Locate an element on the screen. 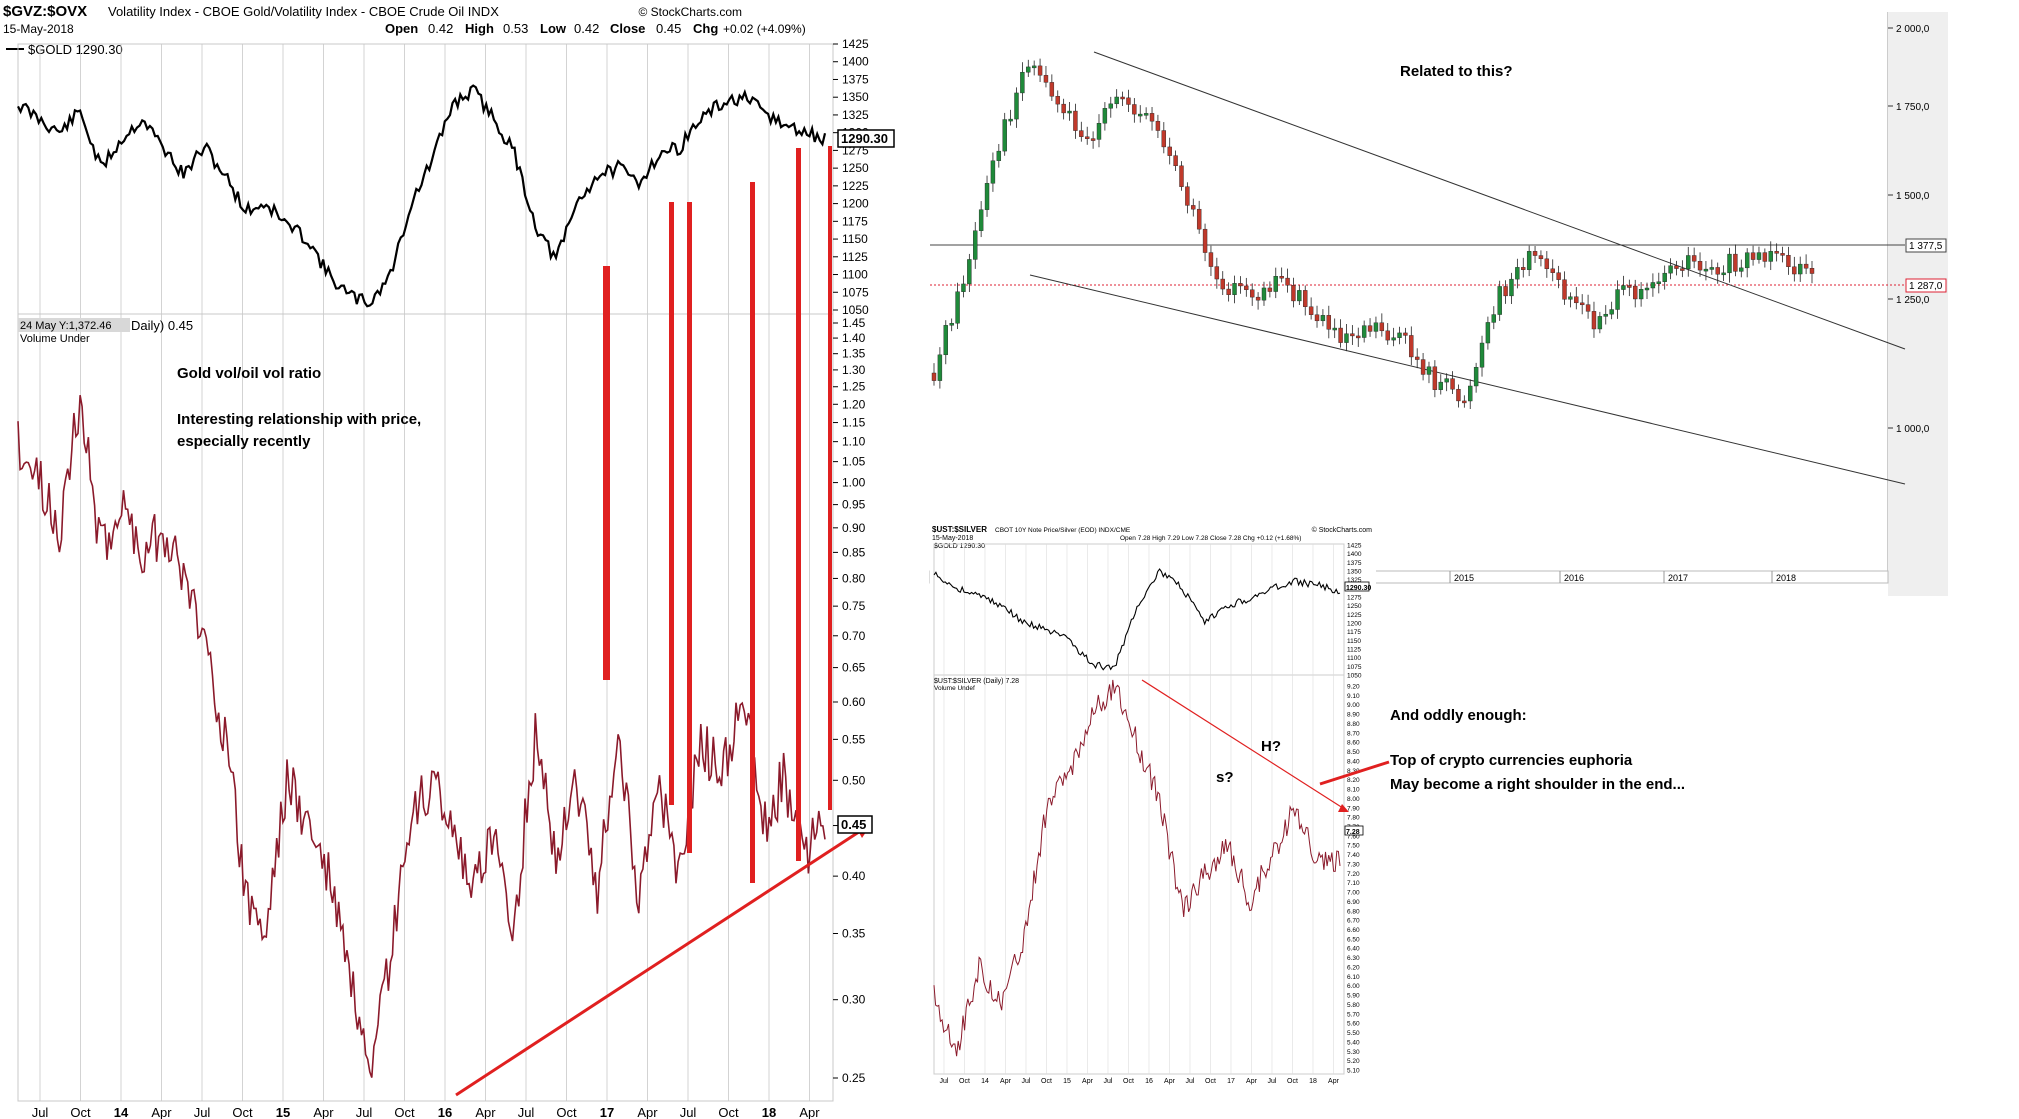 This screenshot has height=1119, width=2019. ratio-axis-label: 0.95 is located at coordinates (854, 505).